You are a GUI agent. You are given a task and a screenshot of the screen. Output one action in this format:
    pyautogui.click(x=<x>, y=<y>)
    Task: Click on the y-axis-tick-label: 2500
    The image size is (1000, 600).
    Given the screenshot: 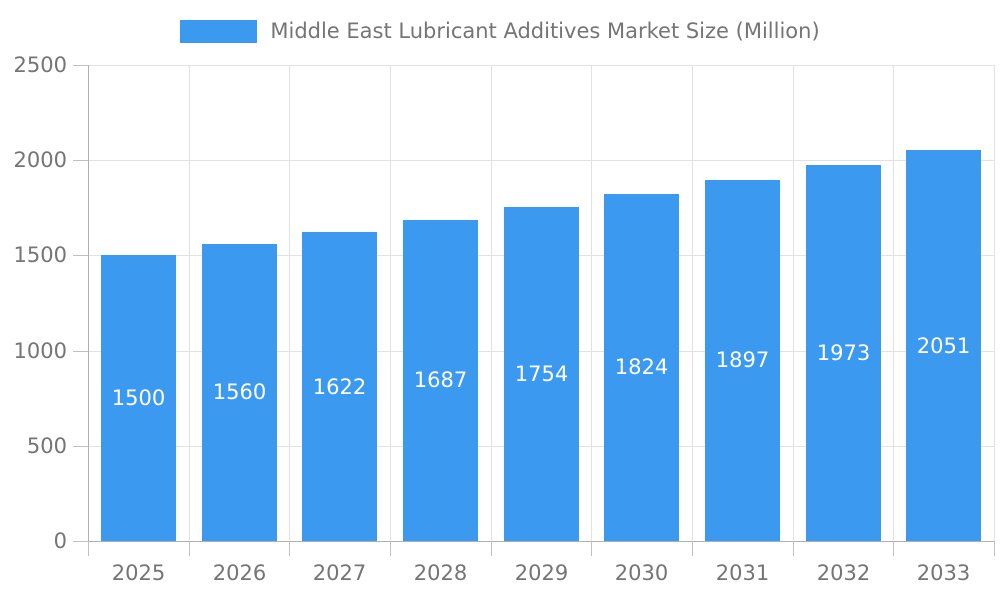 What is the action you would take?
    pyautogui.click(x=40, y=65)
    